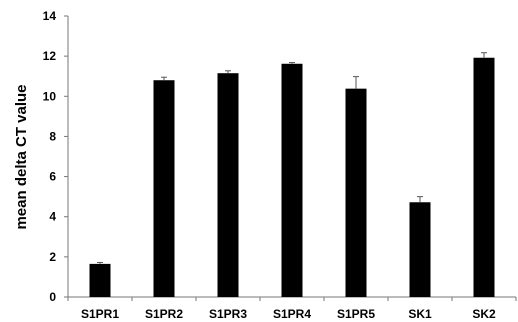 The image size is (518, 322). What do you see at coordinates (56, 156) in the screenshot?
I see `y-axis: 0 2 4 6 8 10 12 14` at bounding box center [56, 156].